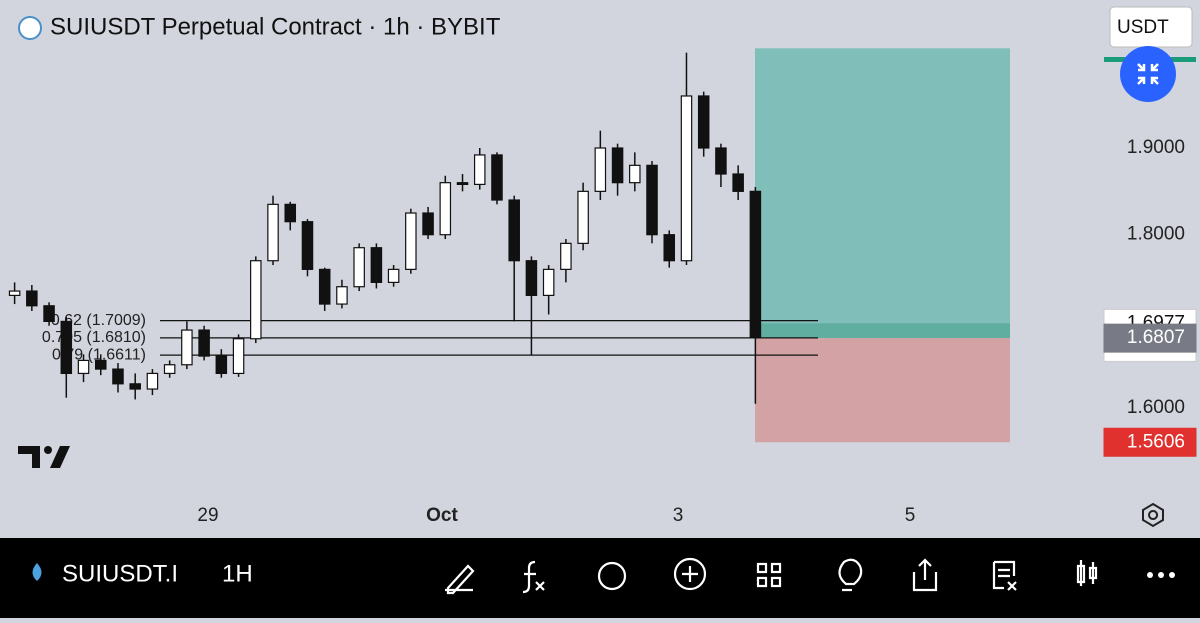 This screenshot has height=623, width=1200. I want to click on stop-price: 1.5606, so click(1156, 441).